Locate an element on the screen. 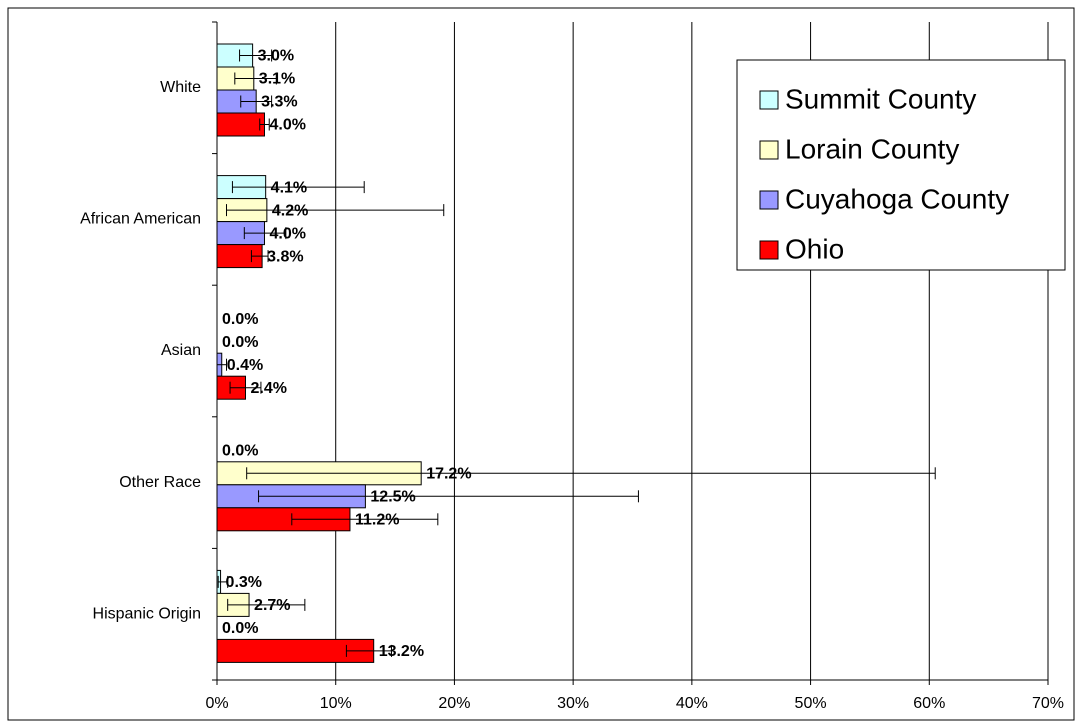  legend-label: Summit County is located at coordinates (880, 98).